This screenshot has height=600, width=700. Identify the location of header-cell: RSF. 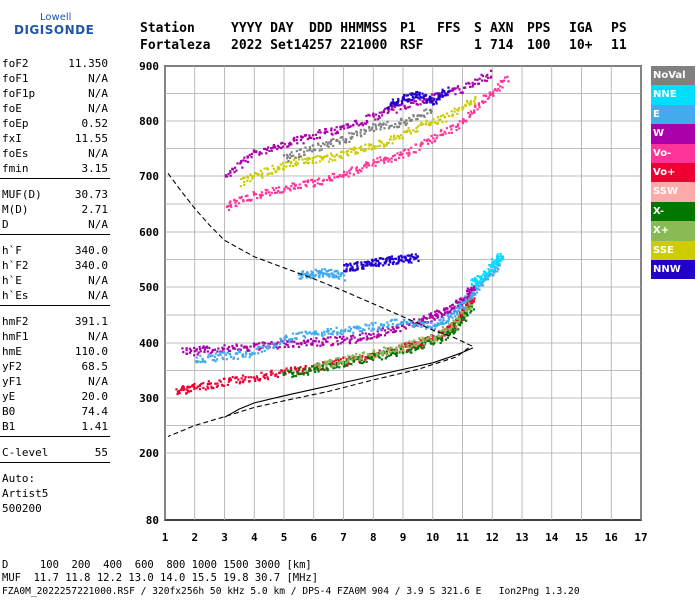
(412, 45).